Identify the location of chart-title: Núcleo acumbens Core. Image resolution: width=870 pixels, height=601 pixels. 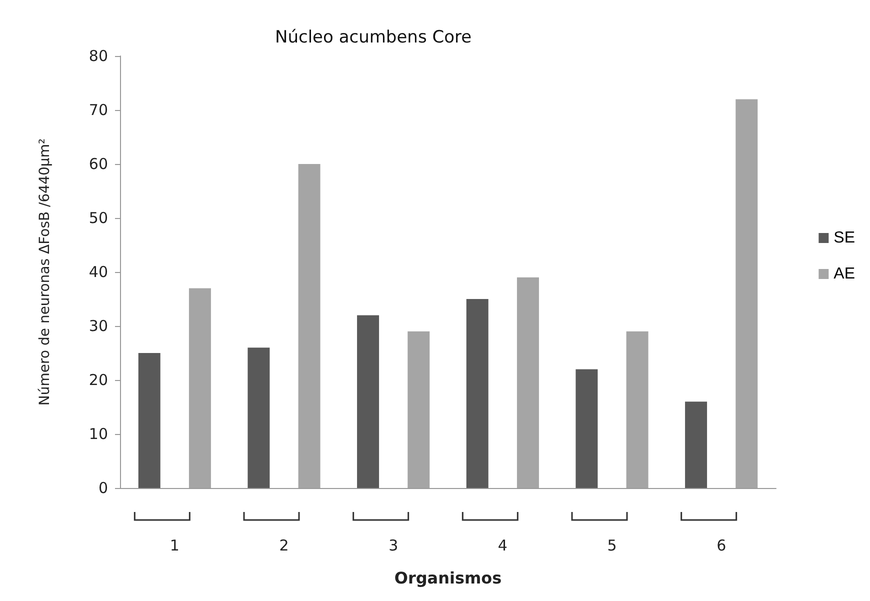
(373, 38).